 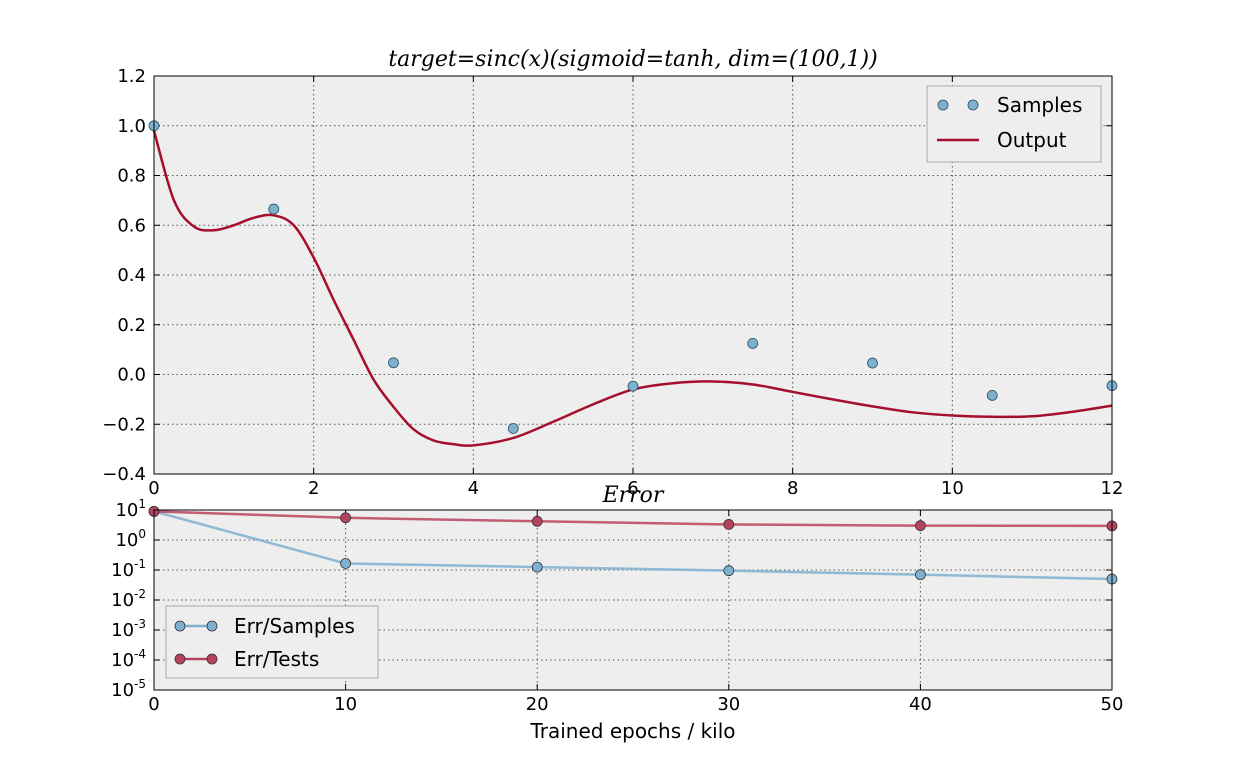 What do you see at coordinates (1112, 704) in the screenshot?
I see `bottom-x-tick-label: 50` at bounding box center [1112, 704].